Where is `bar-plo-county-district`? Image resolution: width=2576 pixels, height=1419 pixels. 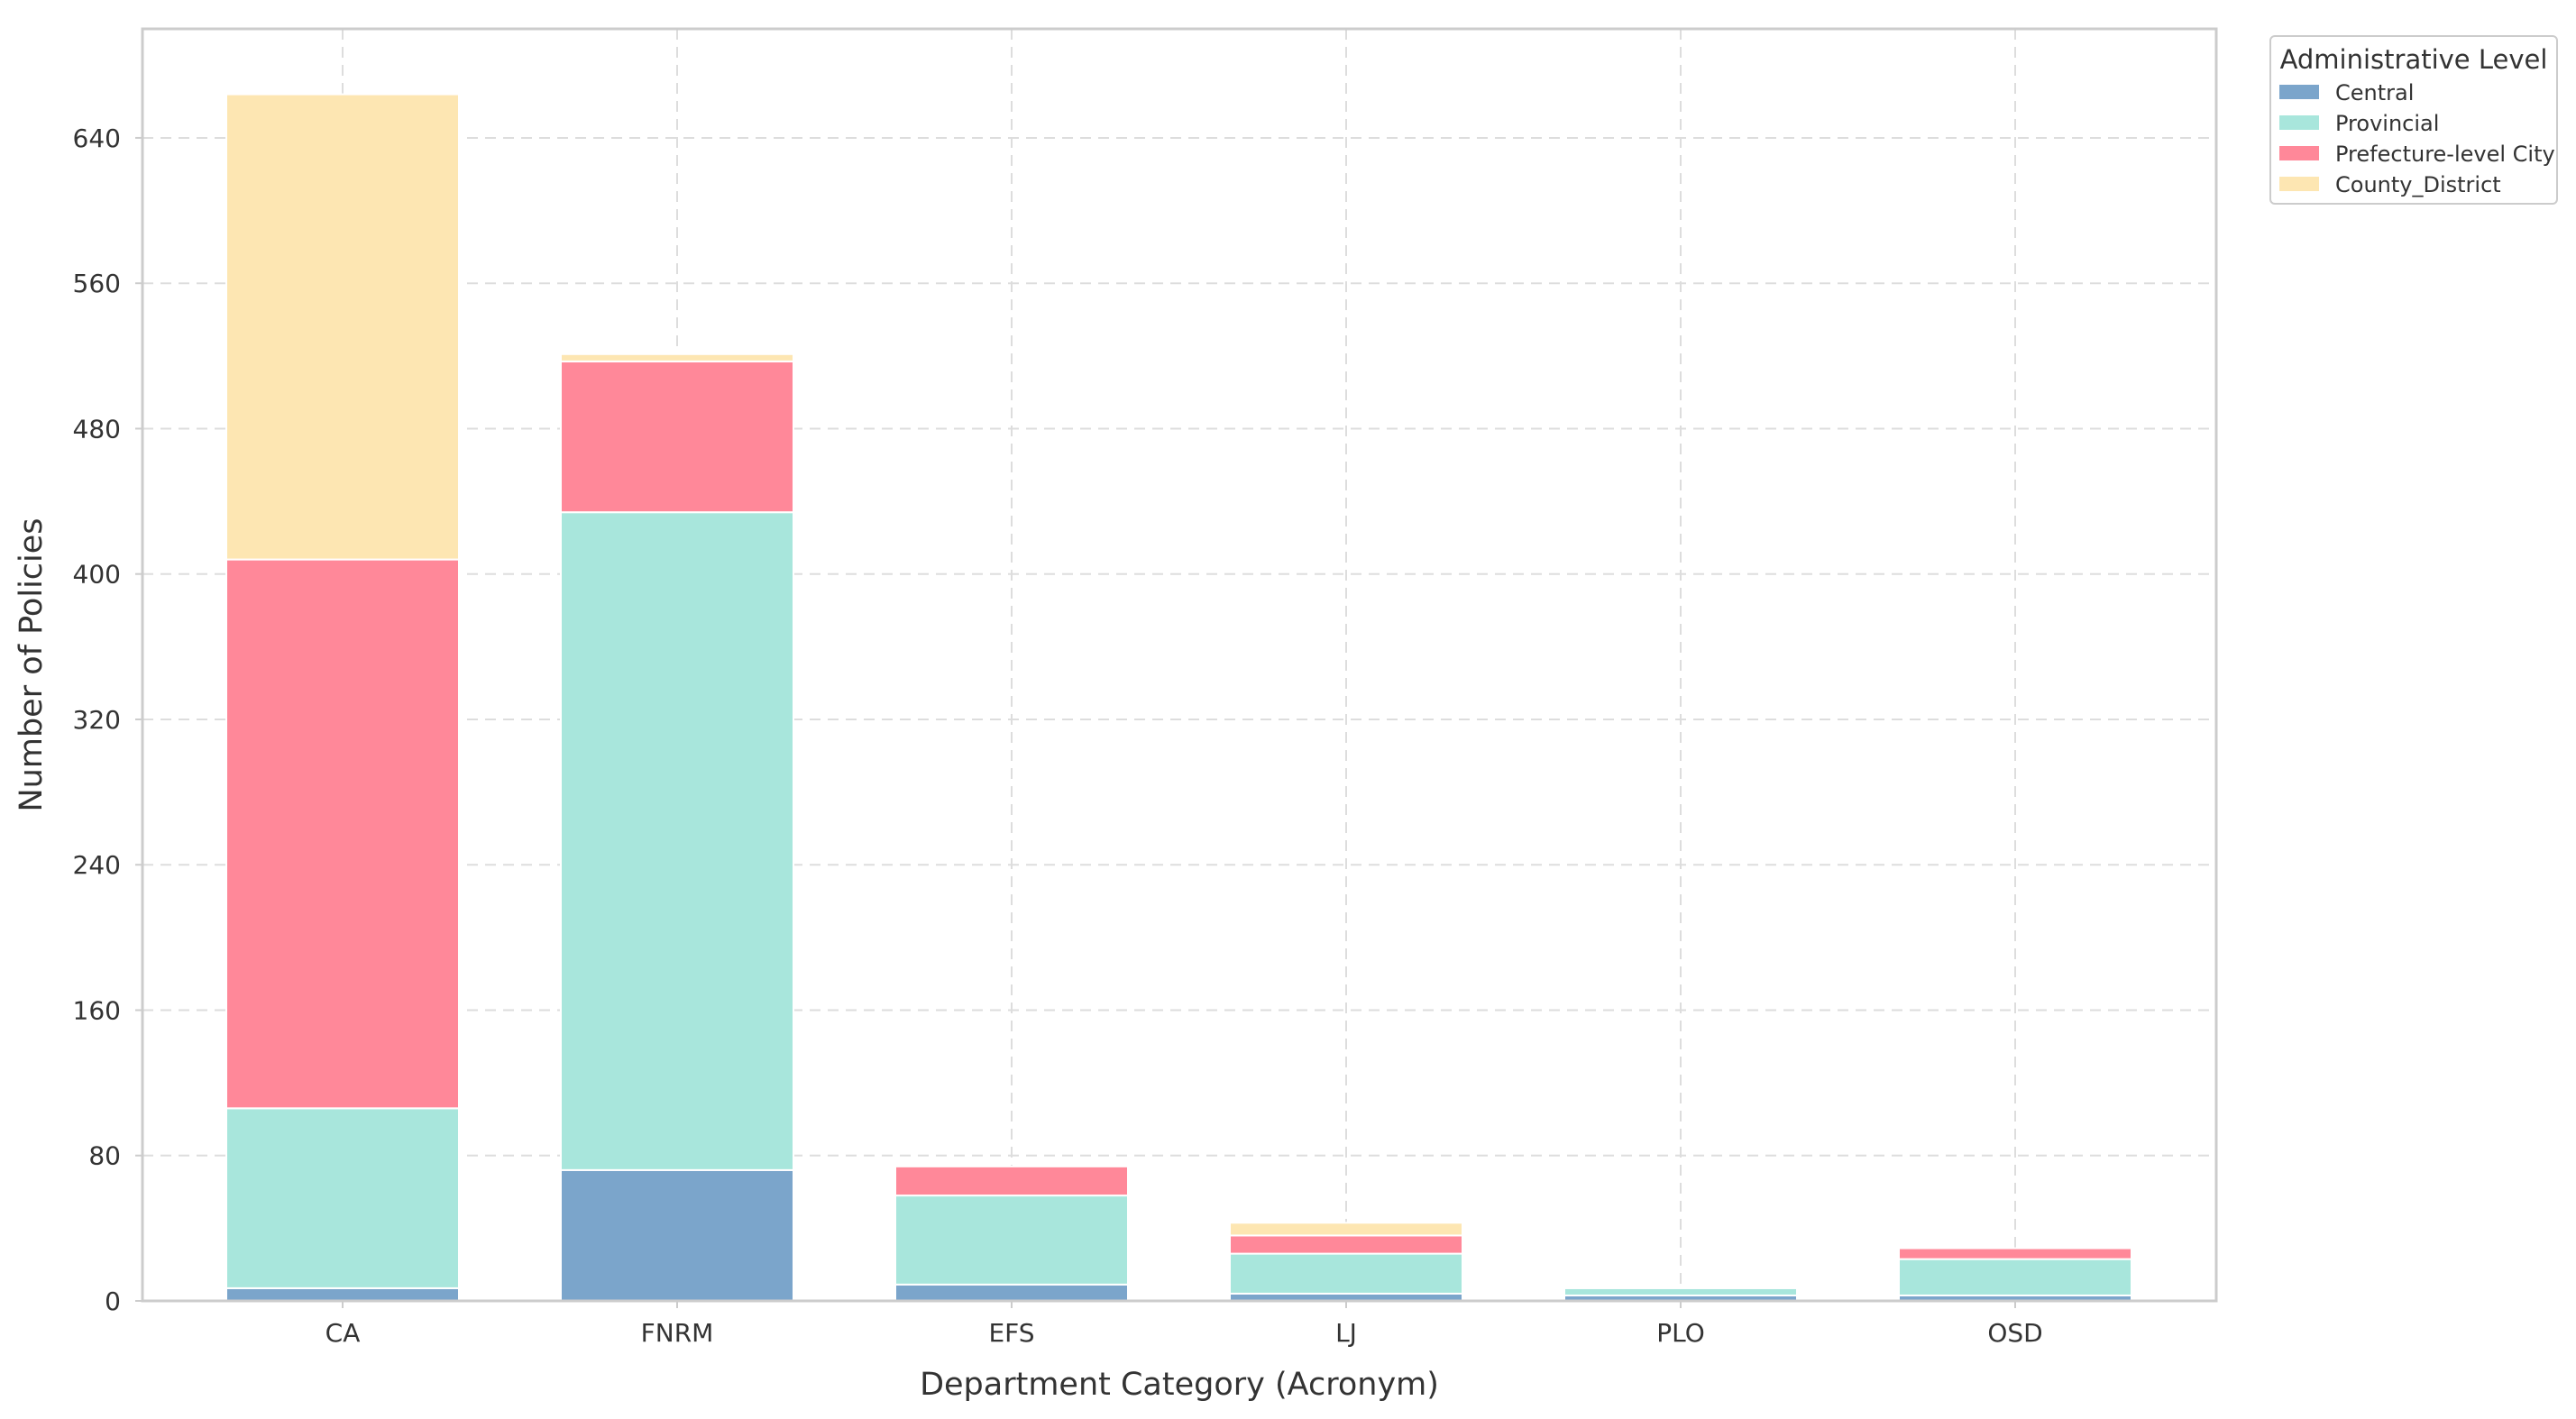 bar-plo-county-district is located at coordinates (1680, 1287).